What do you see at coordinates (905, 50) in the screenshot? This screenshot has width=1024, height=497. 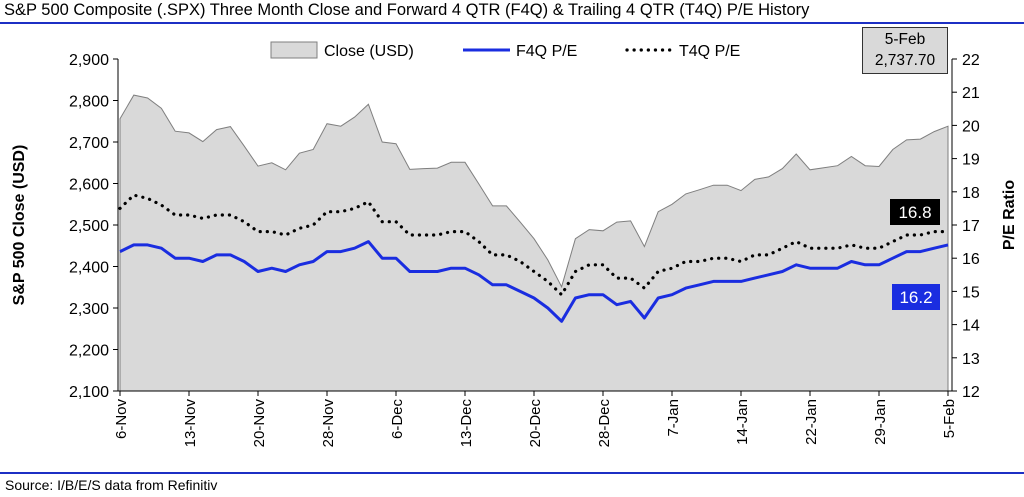 I see `latest-close-box: 5-Feb 2,737.70` at bounding box center [905, 50].